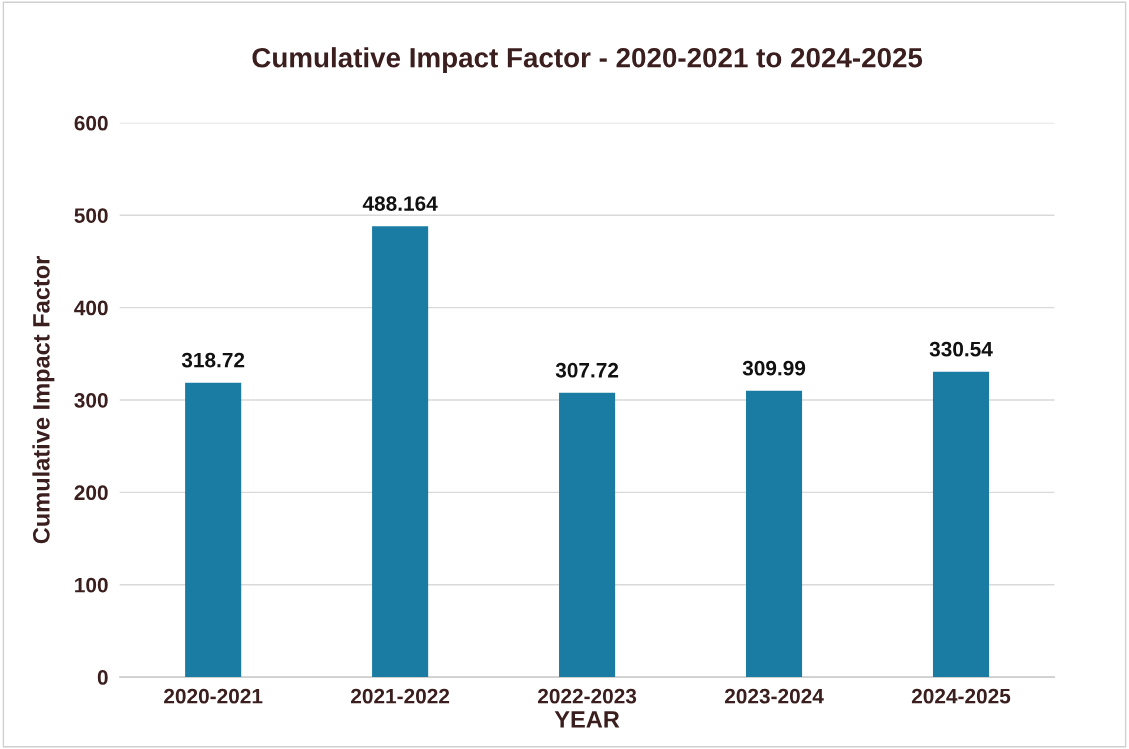  Describe the element at coordinates (961, 696) in the screenshot. I see `x-tick-label: 2024-2025` at that location.